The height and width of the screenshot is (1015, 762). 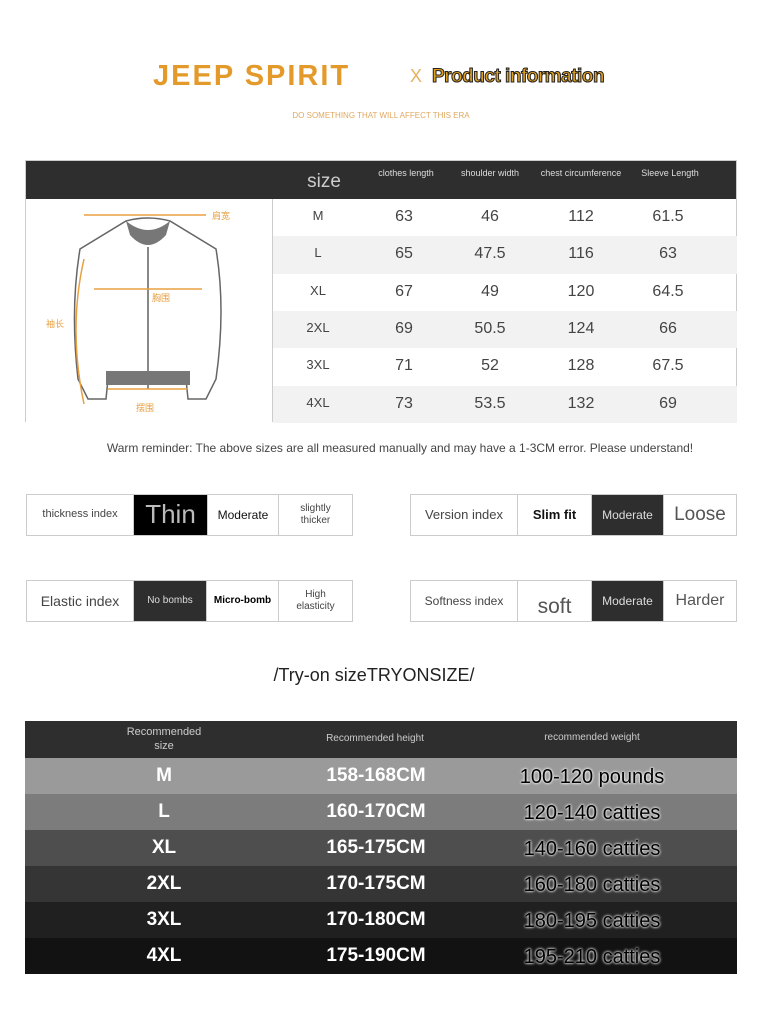 I want to click on header-shoulder-width: shoulder width, so click(x=490, y=173).